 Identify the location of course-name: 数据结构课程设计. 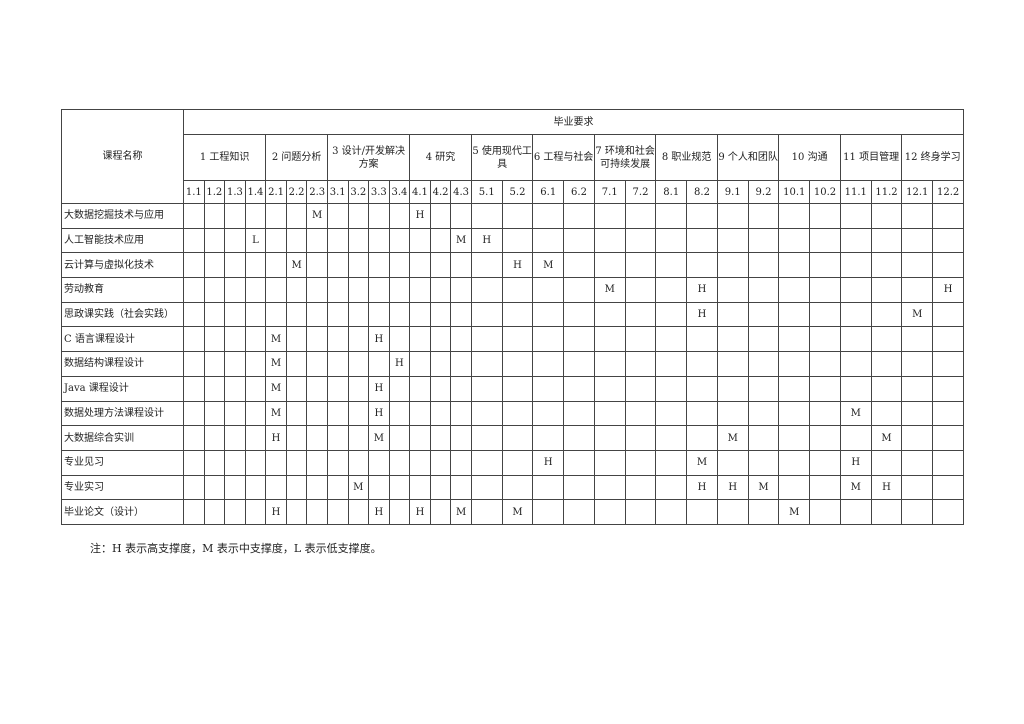
(122, 364).